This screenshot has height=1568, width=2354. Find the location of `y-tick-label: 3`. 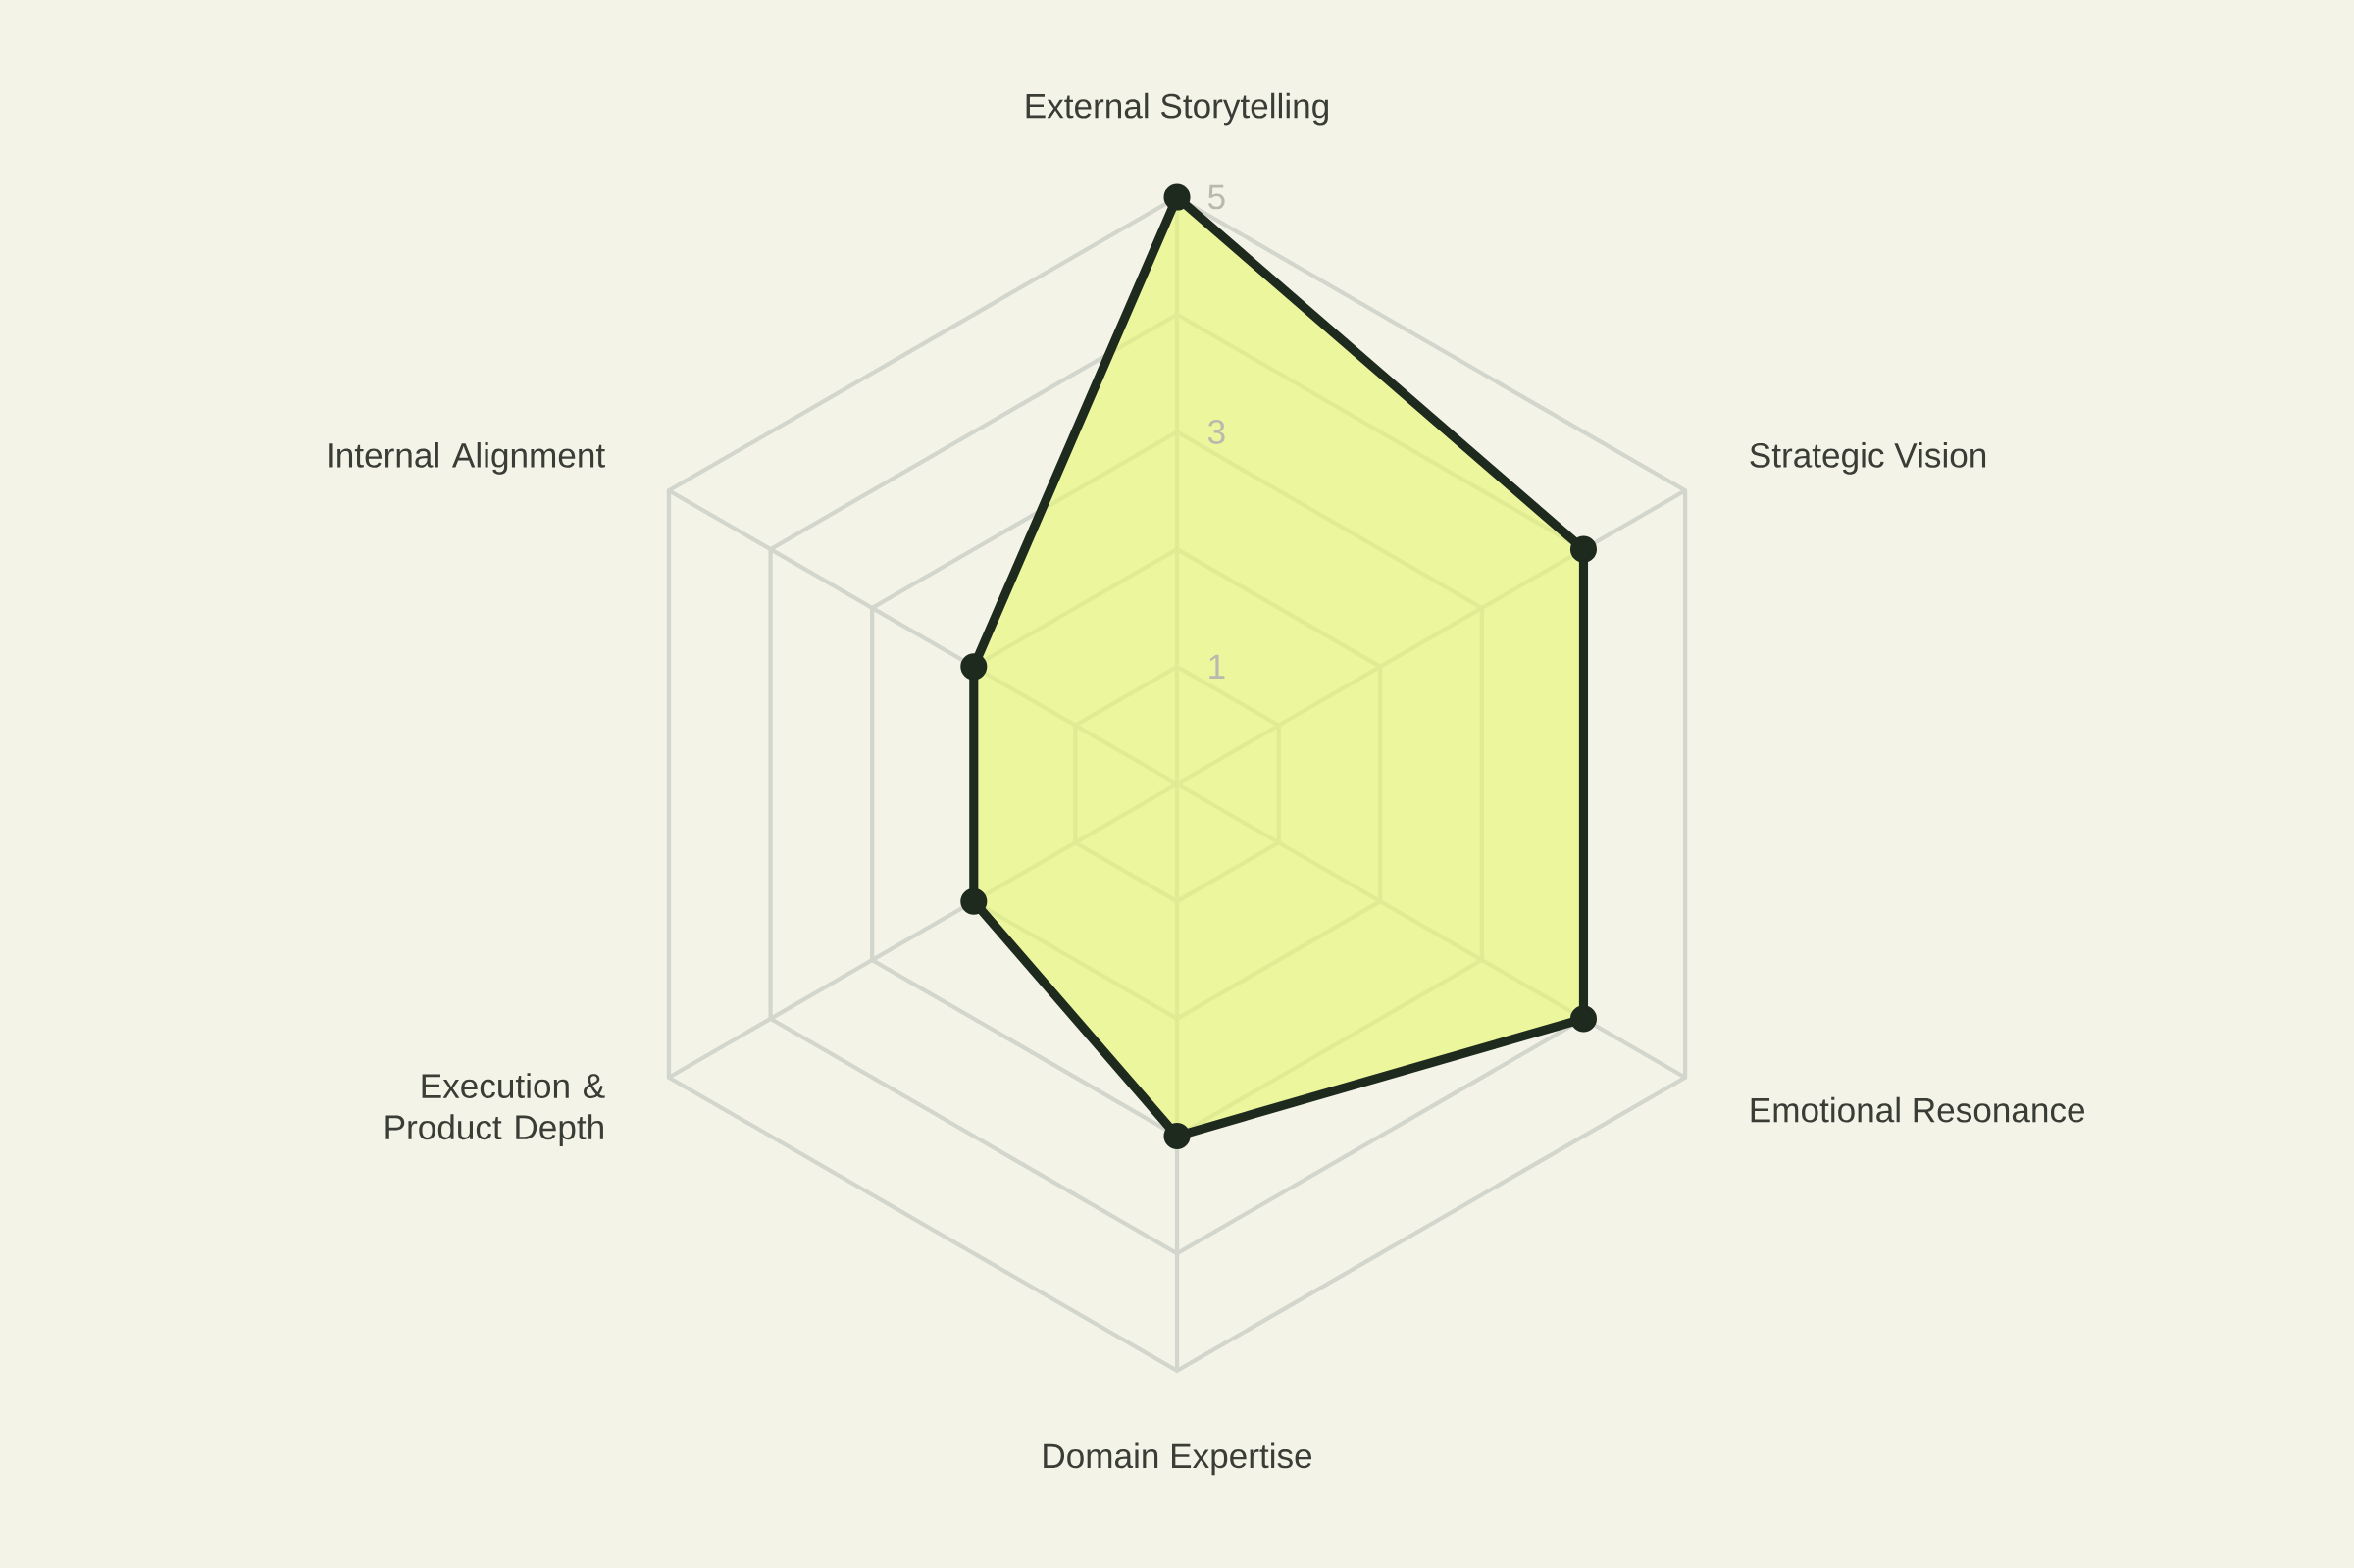

y-tick-label: 3 is located at coordinates (1216, 432).